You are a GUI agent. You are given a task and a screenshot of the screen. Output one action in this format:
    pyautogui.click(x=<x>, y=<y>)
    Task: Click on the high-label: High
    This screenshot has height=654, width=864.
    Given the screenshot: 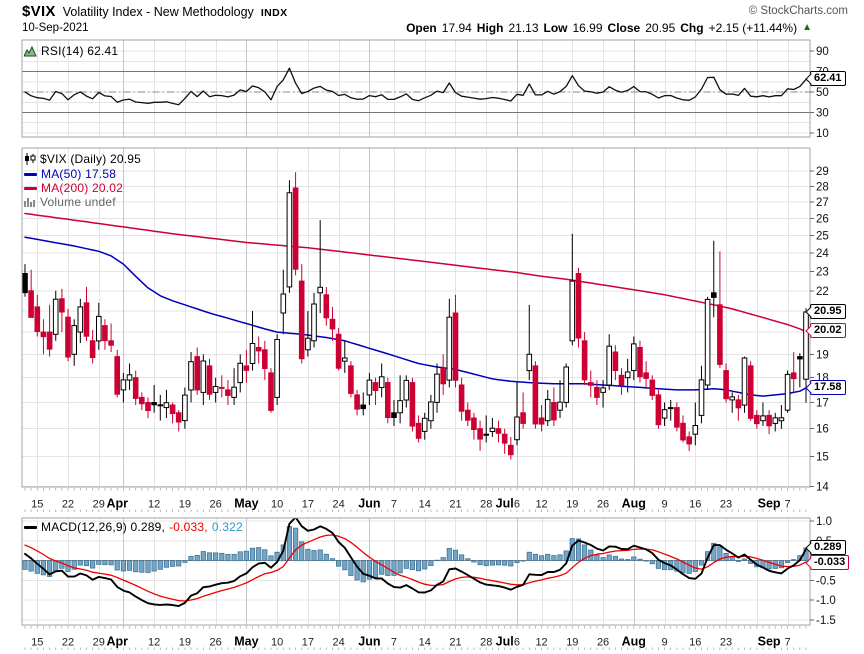 What is the action you would take?
    pyautogui.click(x=490, y=28)
    